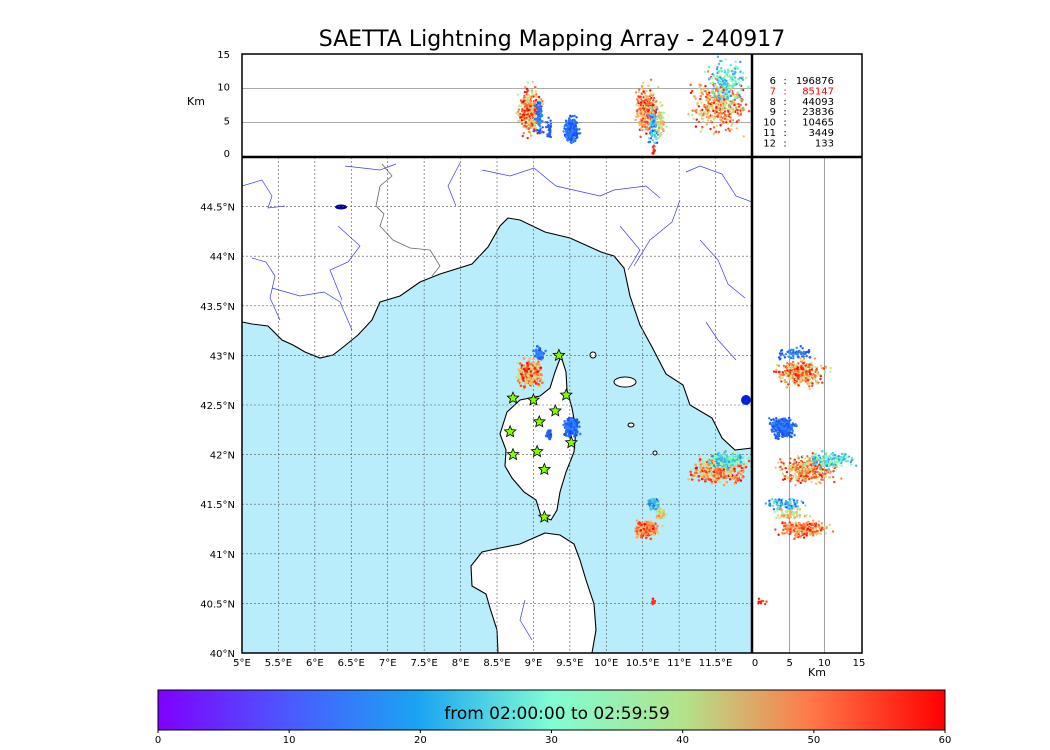 The image size is (1050, 750). What do you see at coordinates (773, 112) in the screenshot?
I see `stat-row-station-count: 9` at bounding box center [773, 112].